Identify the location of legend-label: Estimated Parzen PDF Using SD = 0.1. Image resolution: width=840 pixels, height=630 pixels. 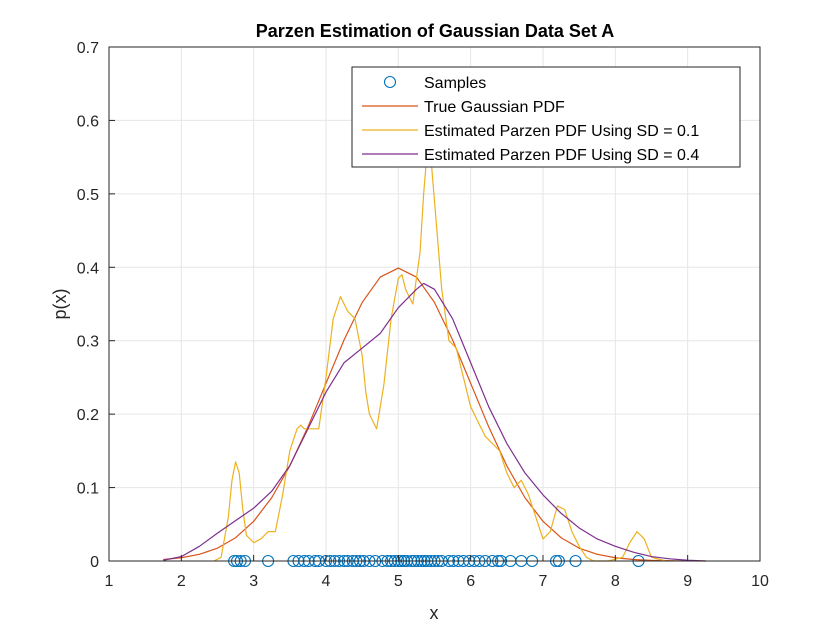
(561, 131).